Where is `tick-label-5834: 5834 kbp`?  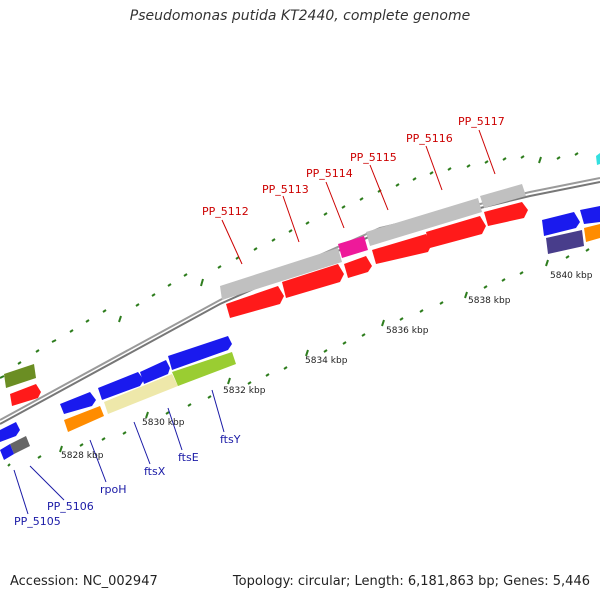 tick-label-5834: 5834 kbp is located at coordinates (326, 361).